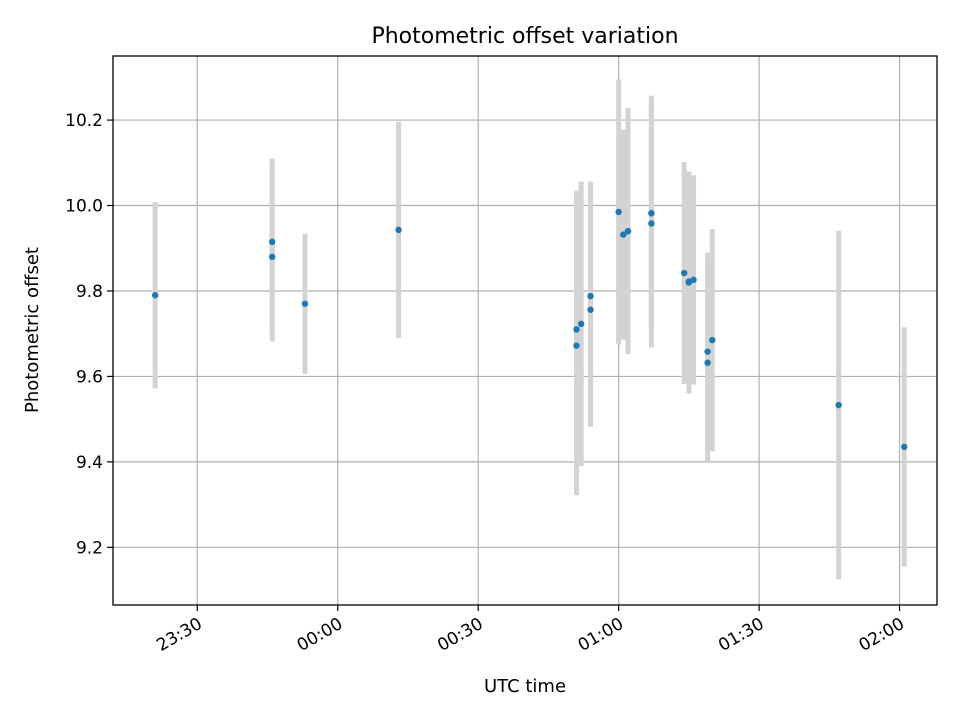  What do you see at coordinates (84, 121) in the screenshot?
I see `y-tick-label: 10.2` at bounding box center [84, 121].